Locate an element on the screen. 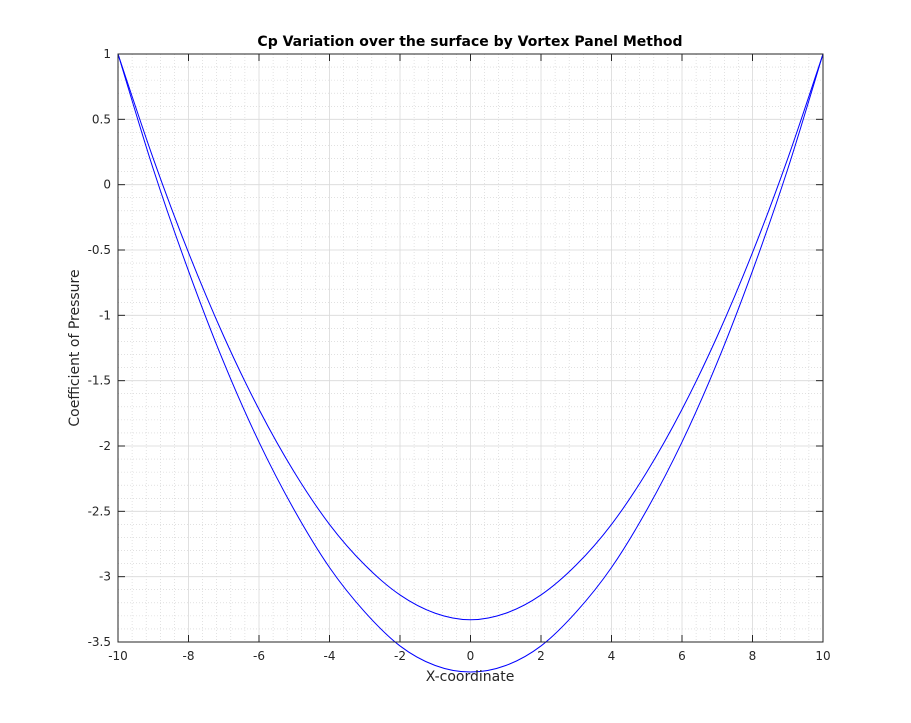 The image size is (911, 723). x-tick-label: -10 is located at coordinates (118, 656).